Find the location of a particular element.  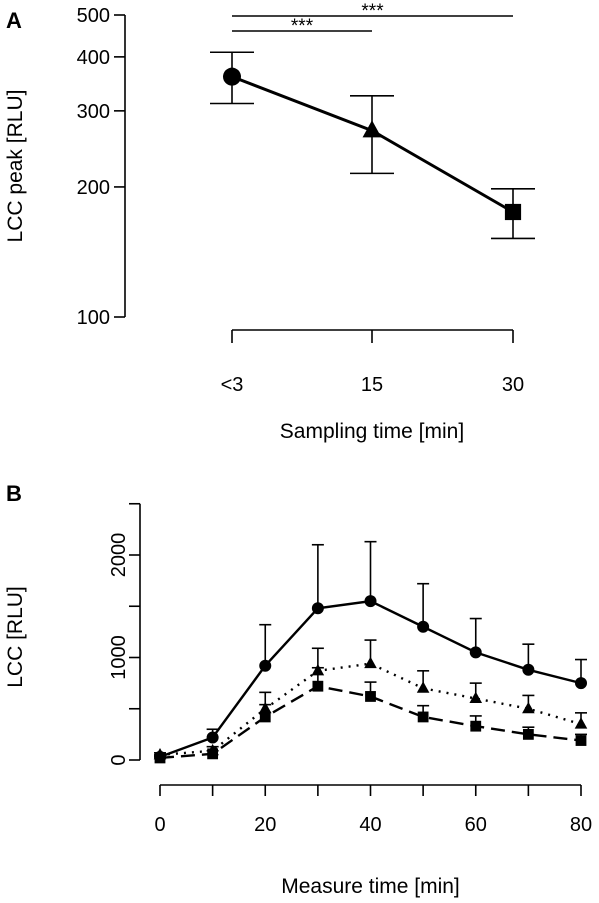

panel-a-y-tick-label: 100 is located at coordinates (93, 318).